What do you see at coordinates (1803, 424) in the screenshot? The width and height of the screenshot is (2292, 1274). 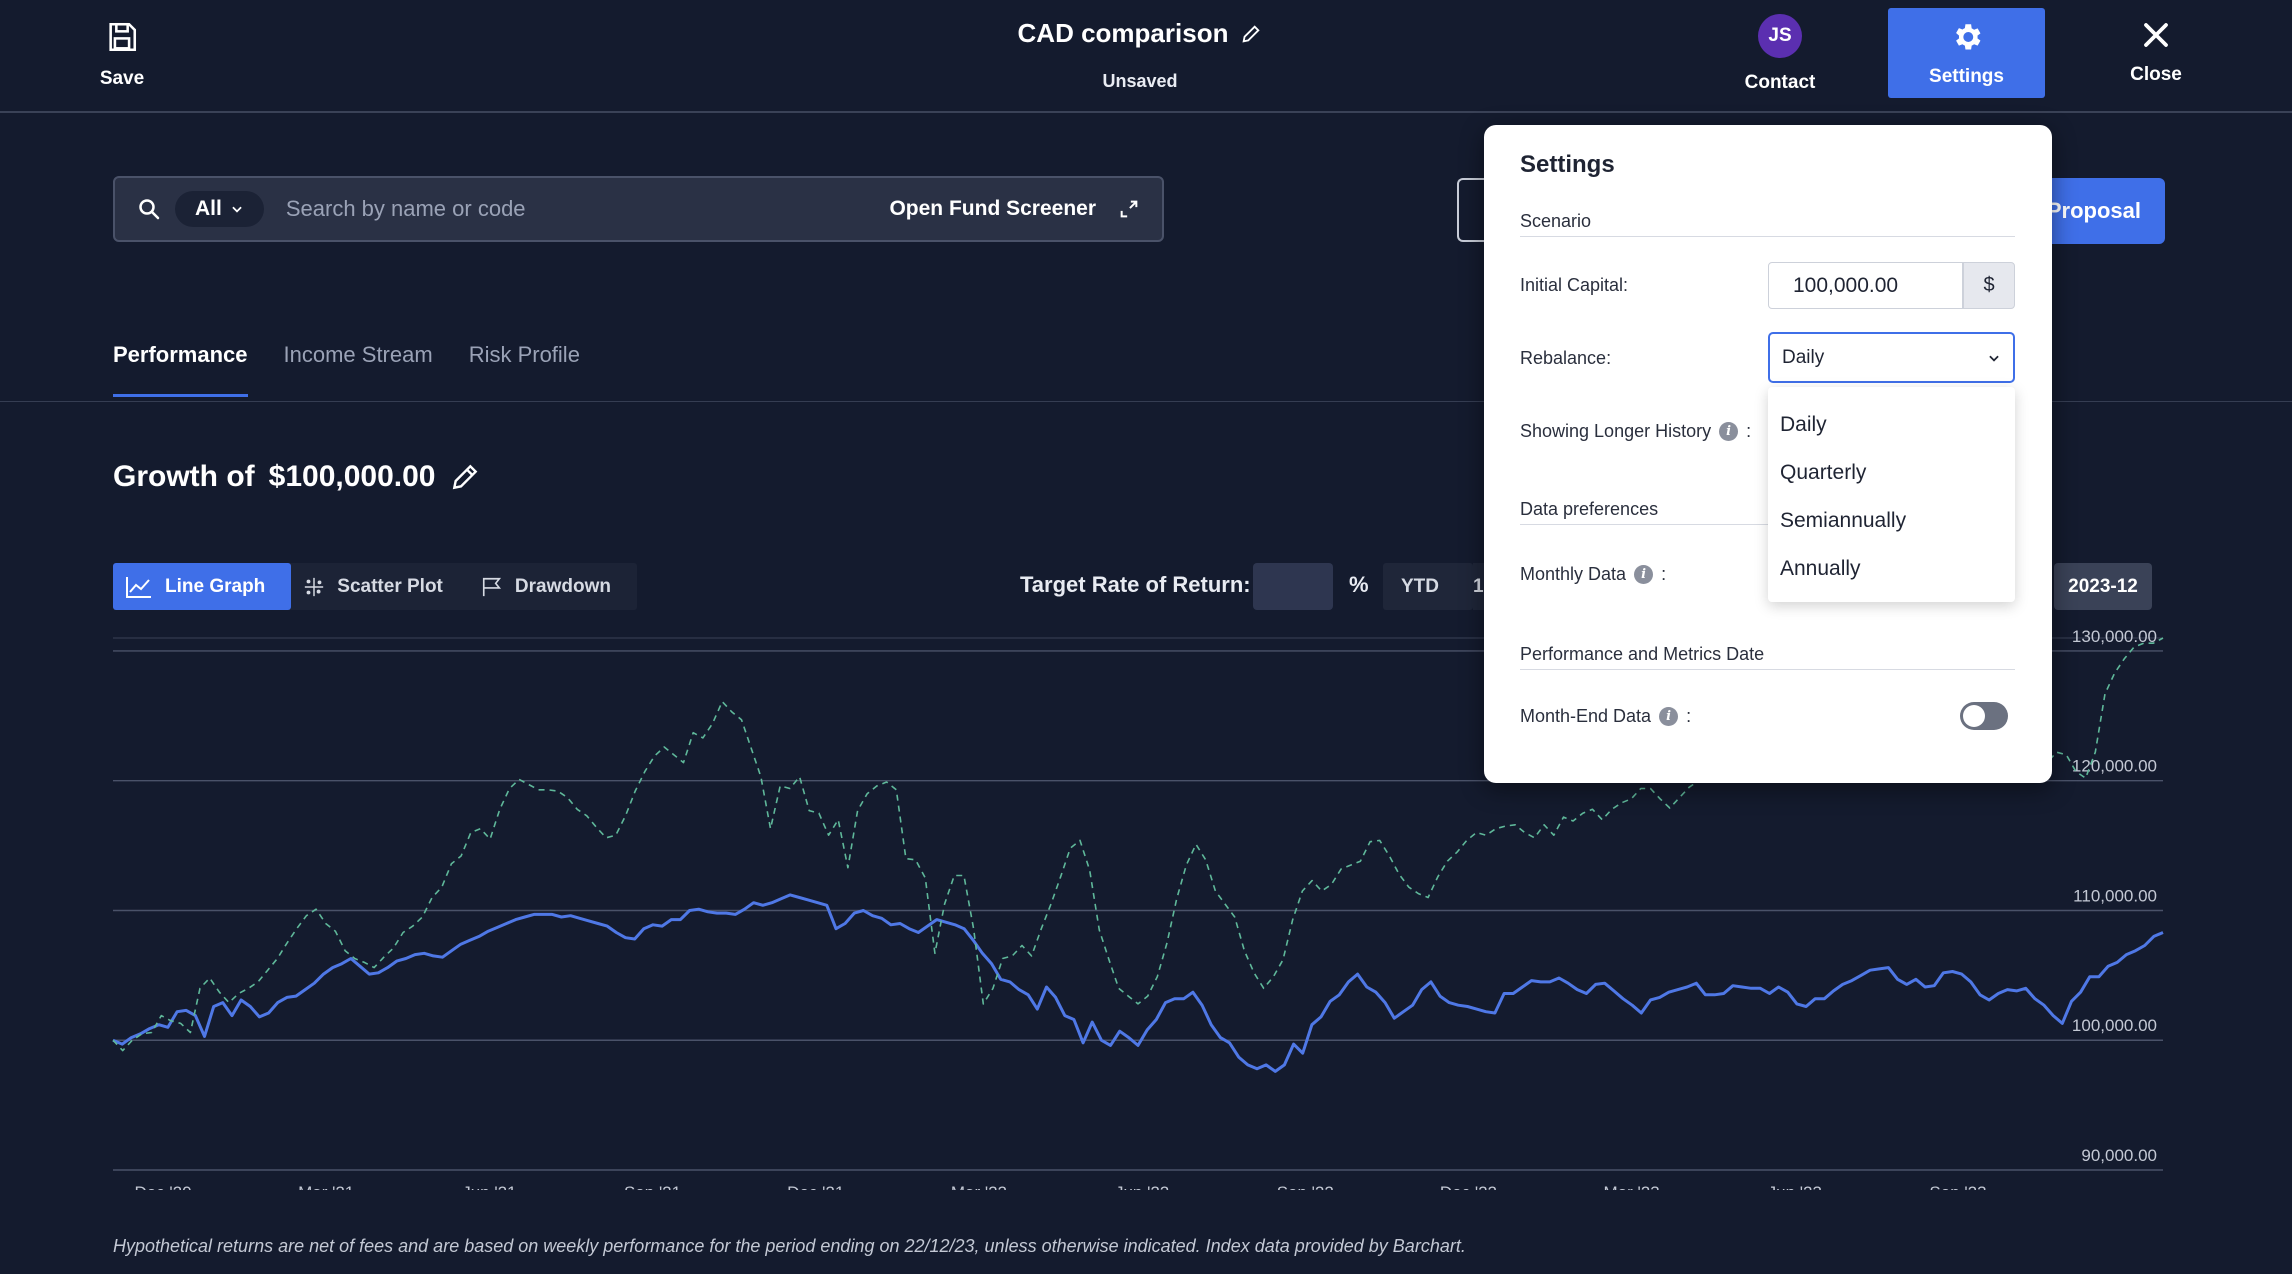 I see `rebalance-option-daily: Daily` at bounding box center [1803, 424].